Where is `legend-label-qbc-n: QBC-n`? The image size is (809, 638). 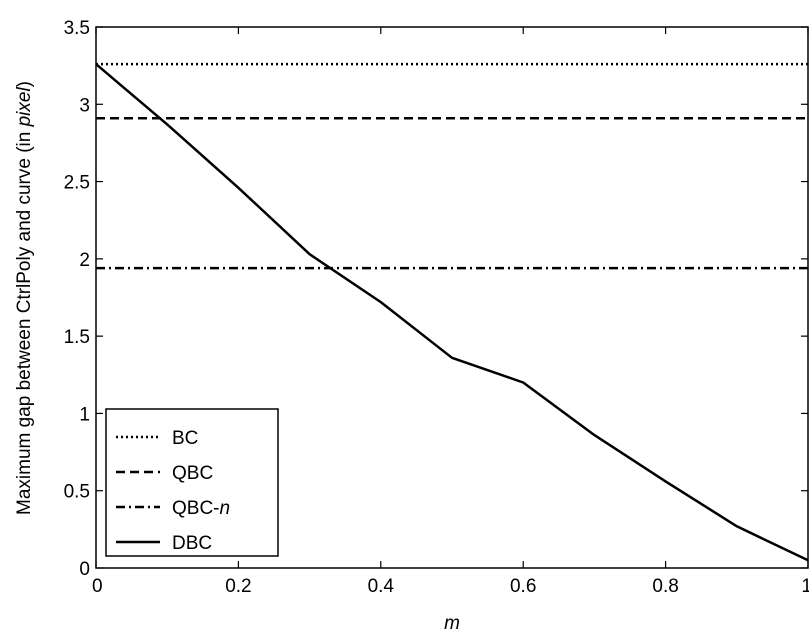 legend-label-qbc-n: QBC-n is located at coordinates (201, 508).